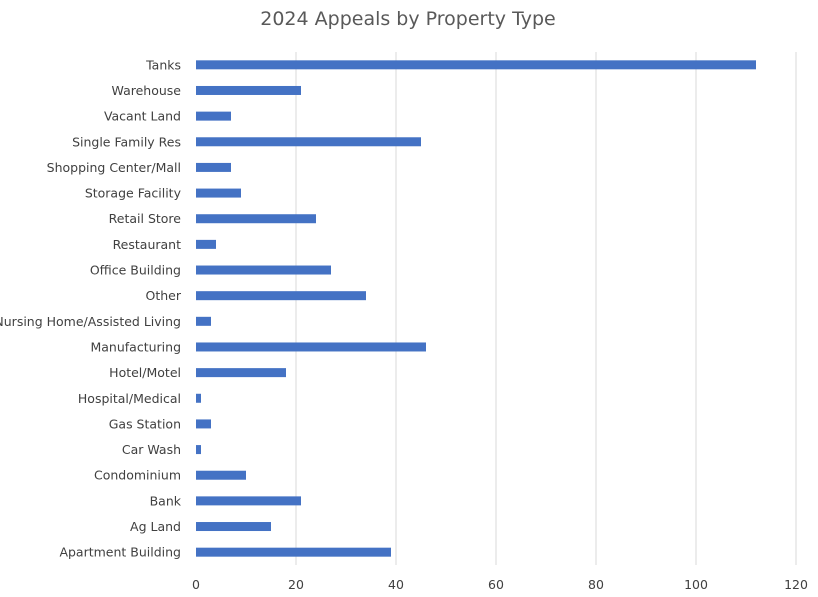 This screenshot has width=818, height=597. I want to click on bar-single-family-res, so click(308, 142).